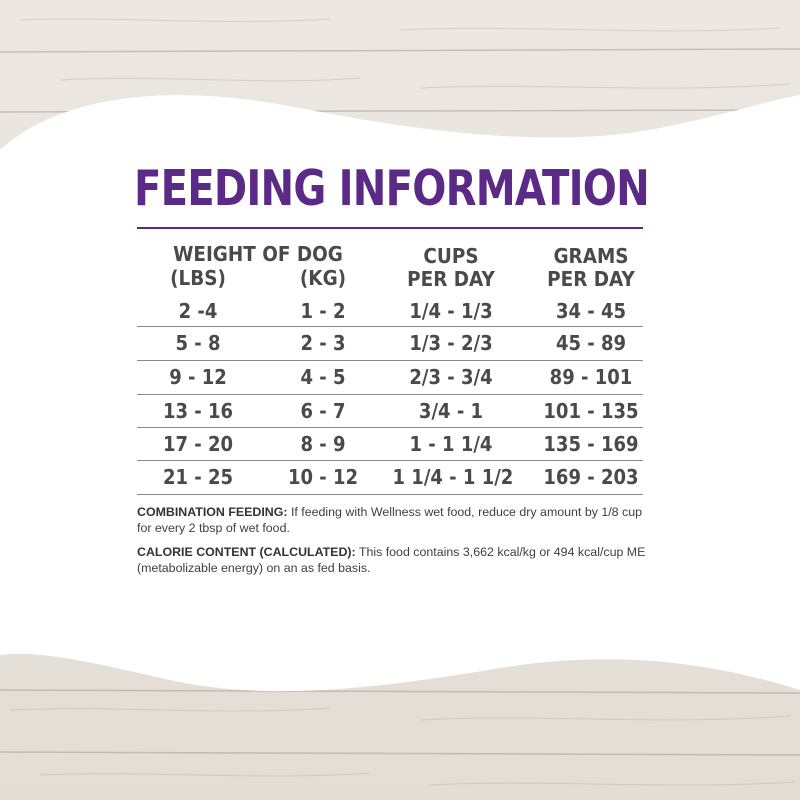 The width and height of the screenshot is (800, 800). Describe the element at coordinates (323, 477) in the screenshot. I see `kg-cell: 10 - 12` at that location.